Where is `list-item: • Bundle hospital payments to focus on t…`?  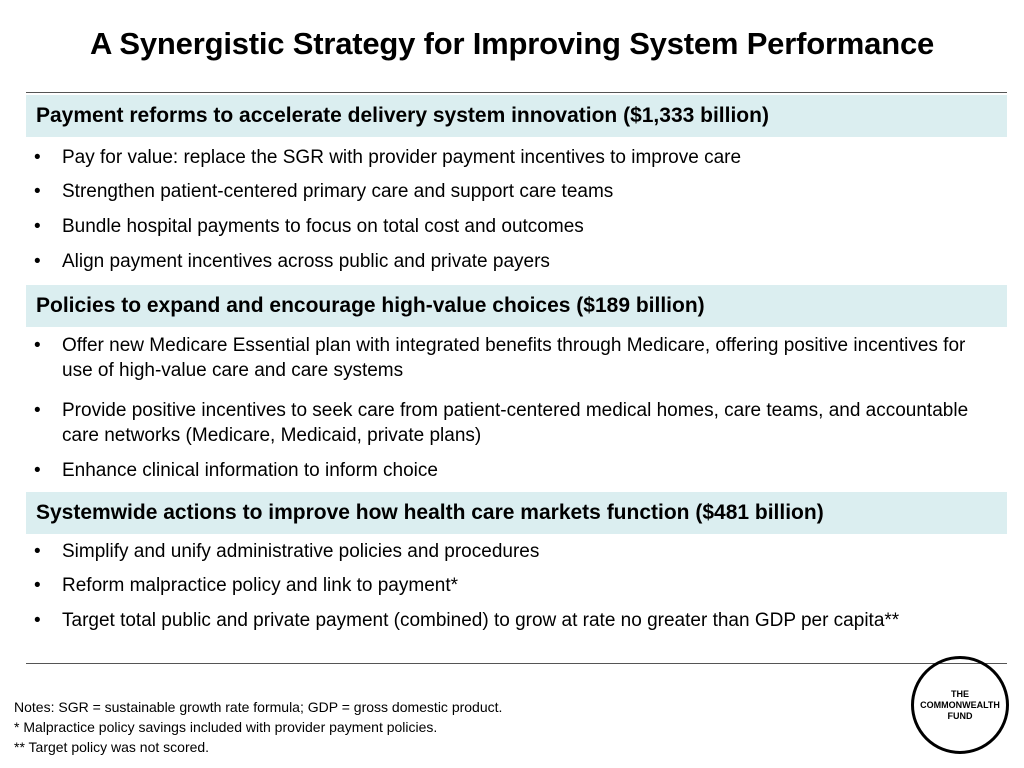
list-item: • Bundle hospital payments to focus on t… is located at coordinates (514, 226).